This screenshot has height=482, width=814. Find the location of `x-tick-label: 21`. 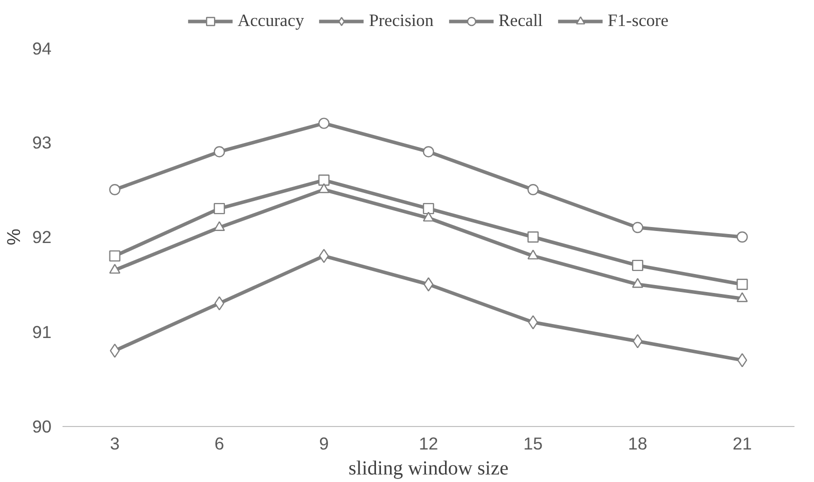

x-tick-label: 21 is located at coordinates (742, 444).